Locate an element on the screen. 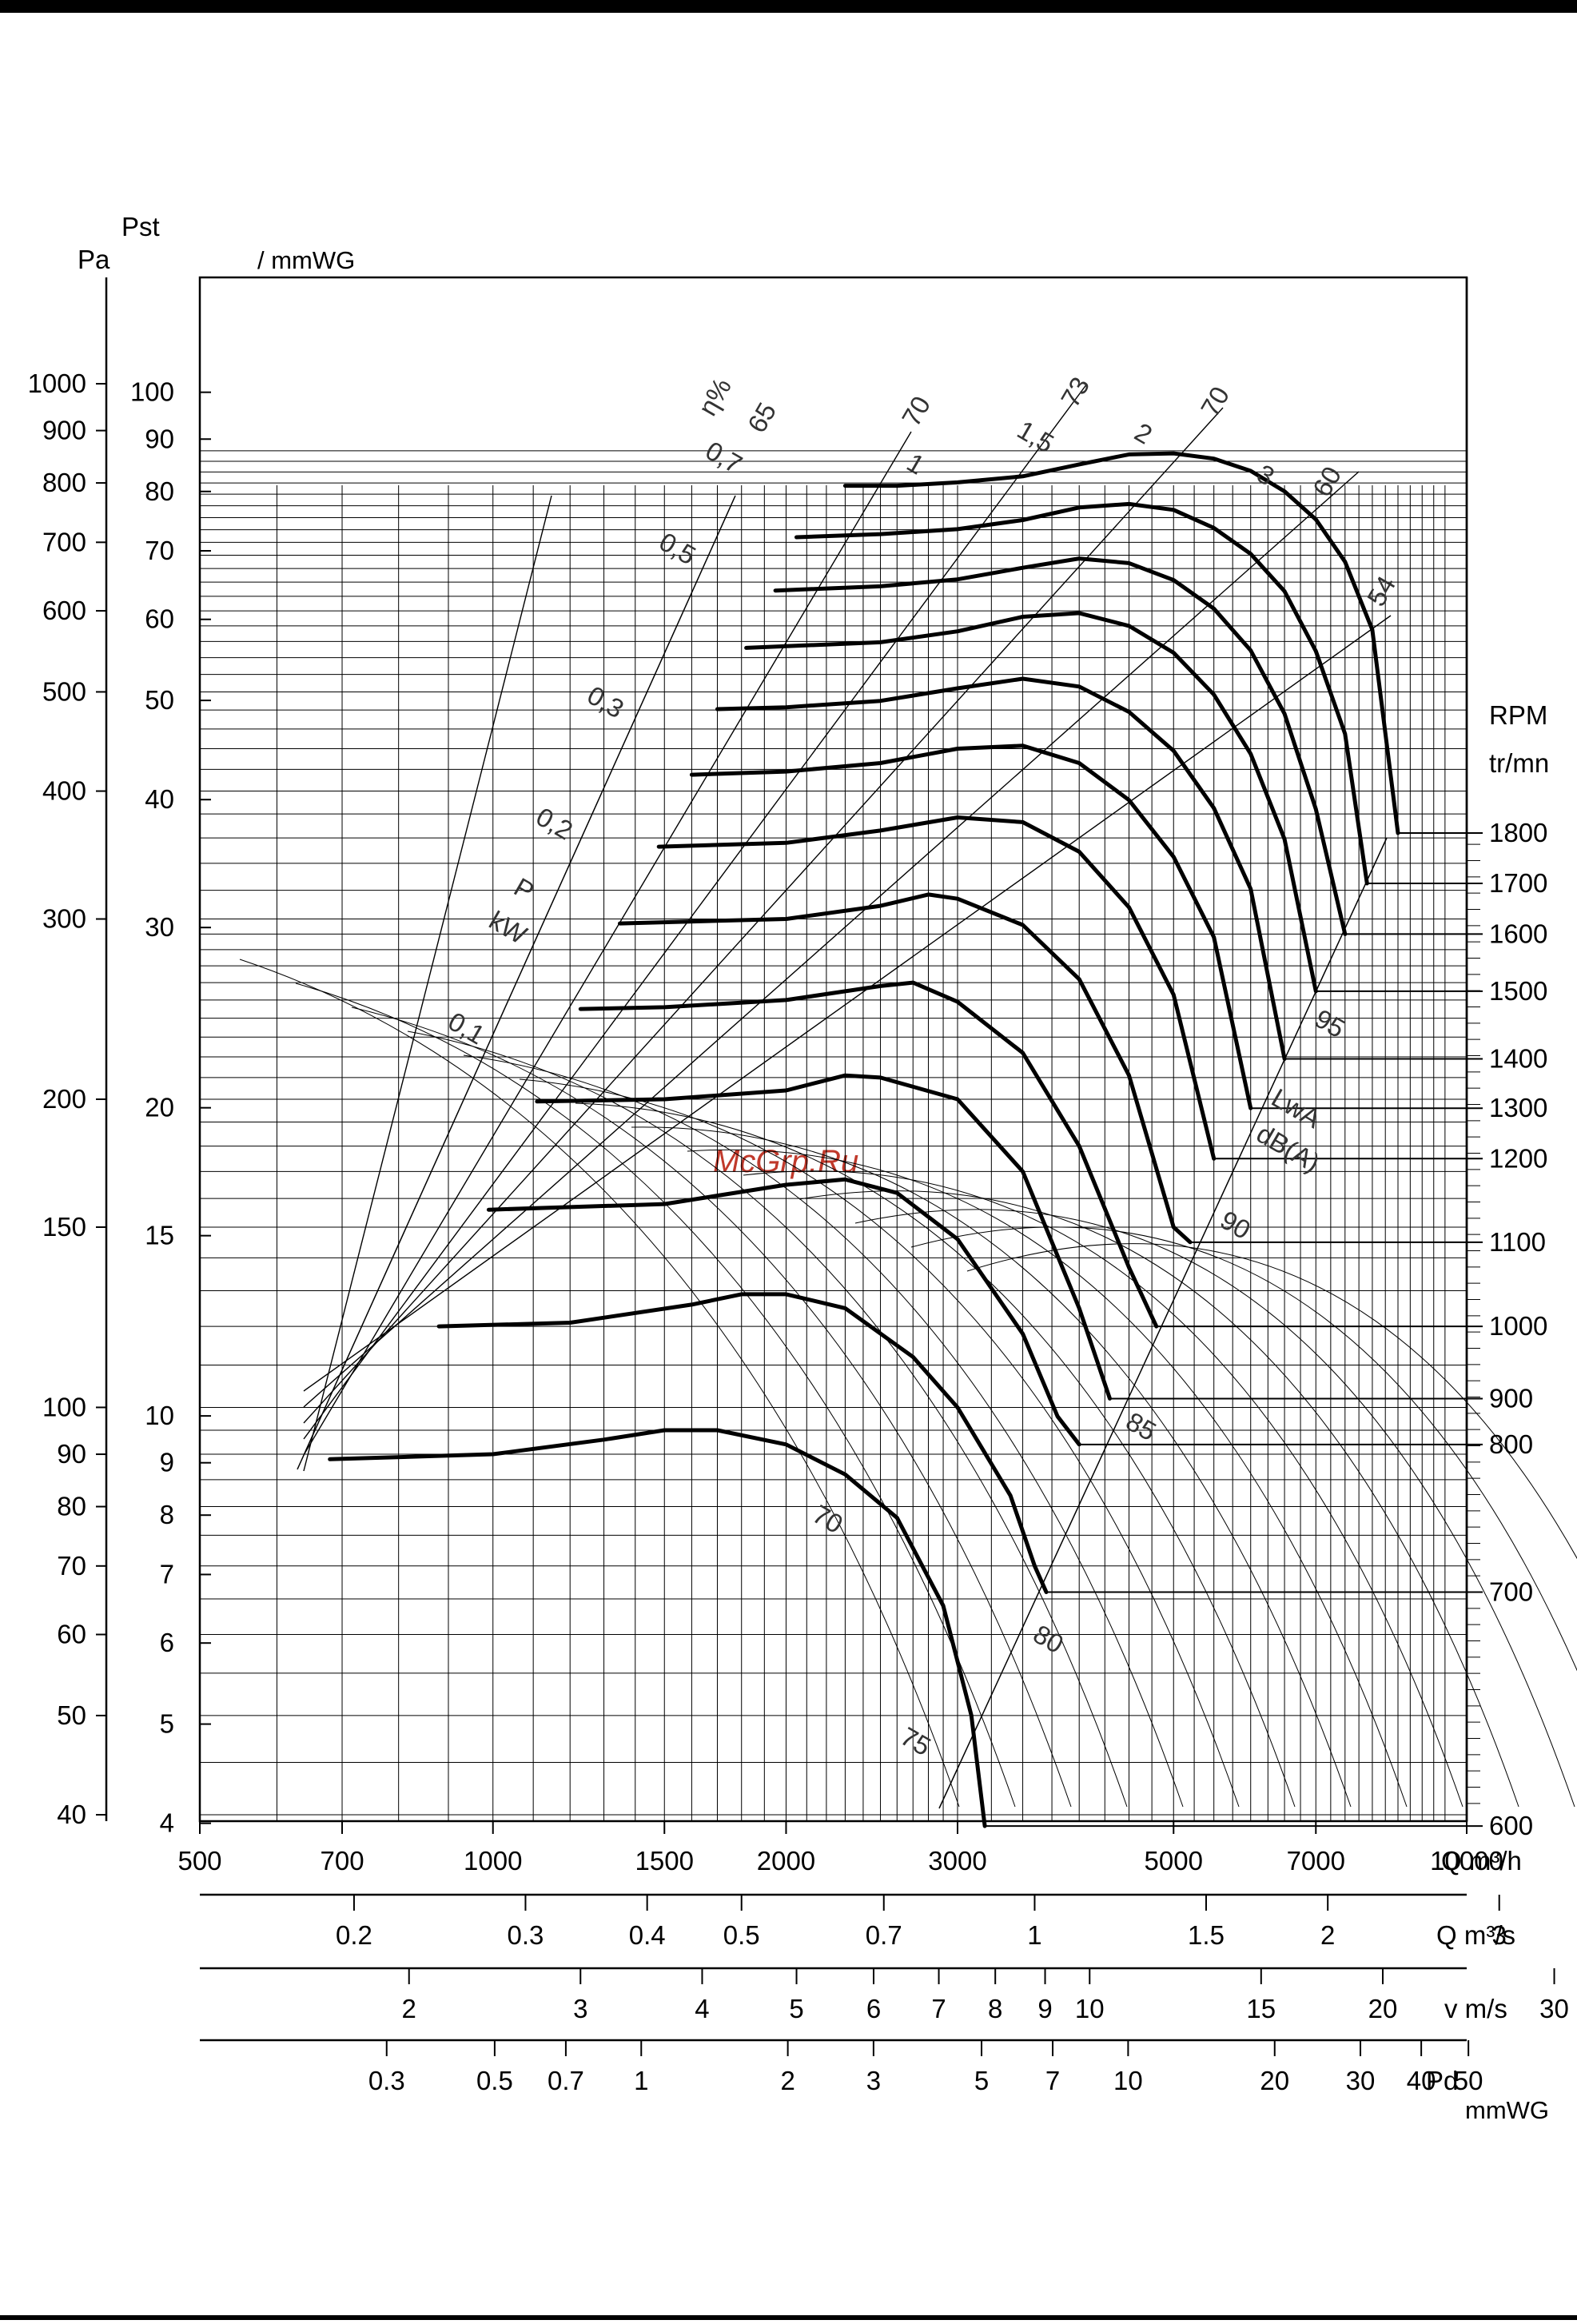 The image size is (1577, 2324). mmwg-tick-label: 15 is located at coordinates (159, 1236).